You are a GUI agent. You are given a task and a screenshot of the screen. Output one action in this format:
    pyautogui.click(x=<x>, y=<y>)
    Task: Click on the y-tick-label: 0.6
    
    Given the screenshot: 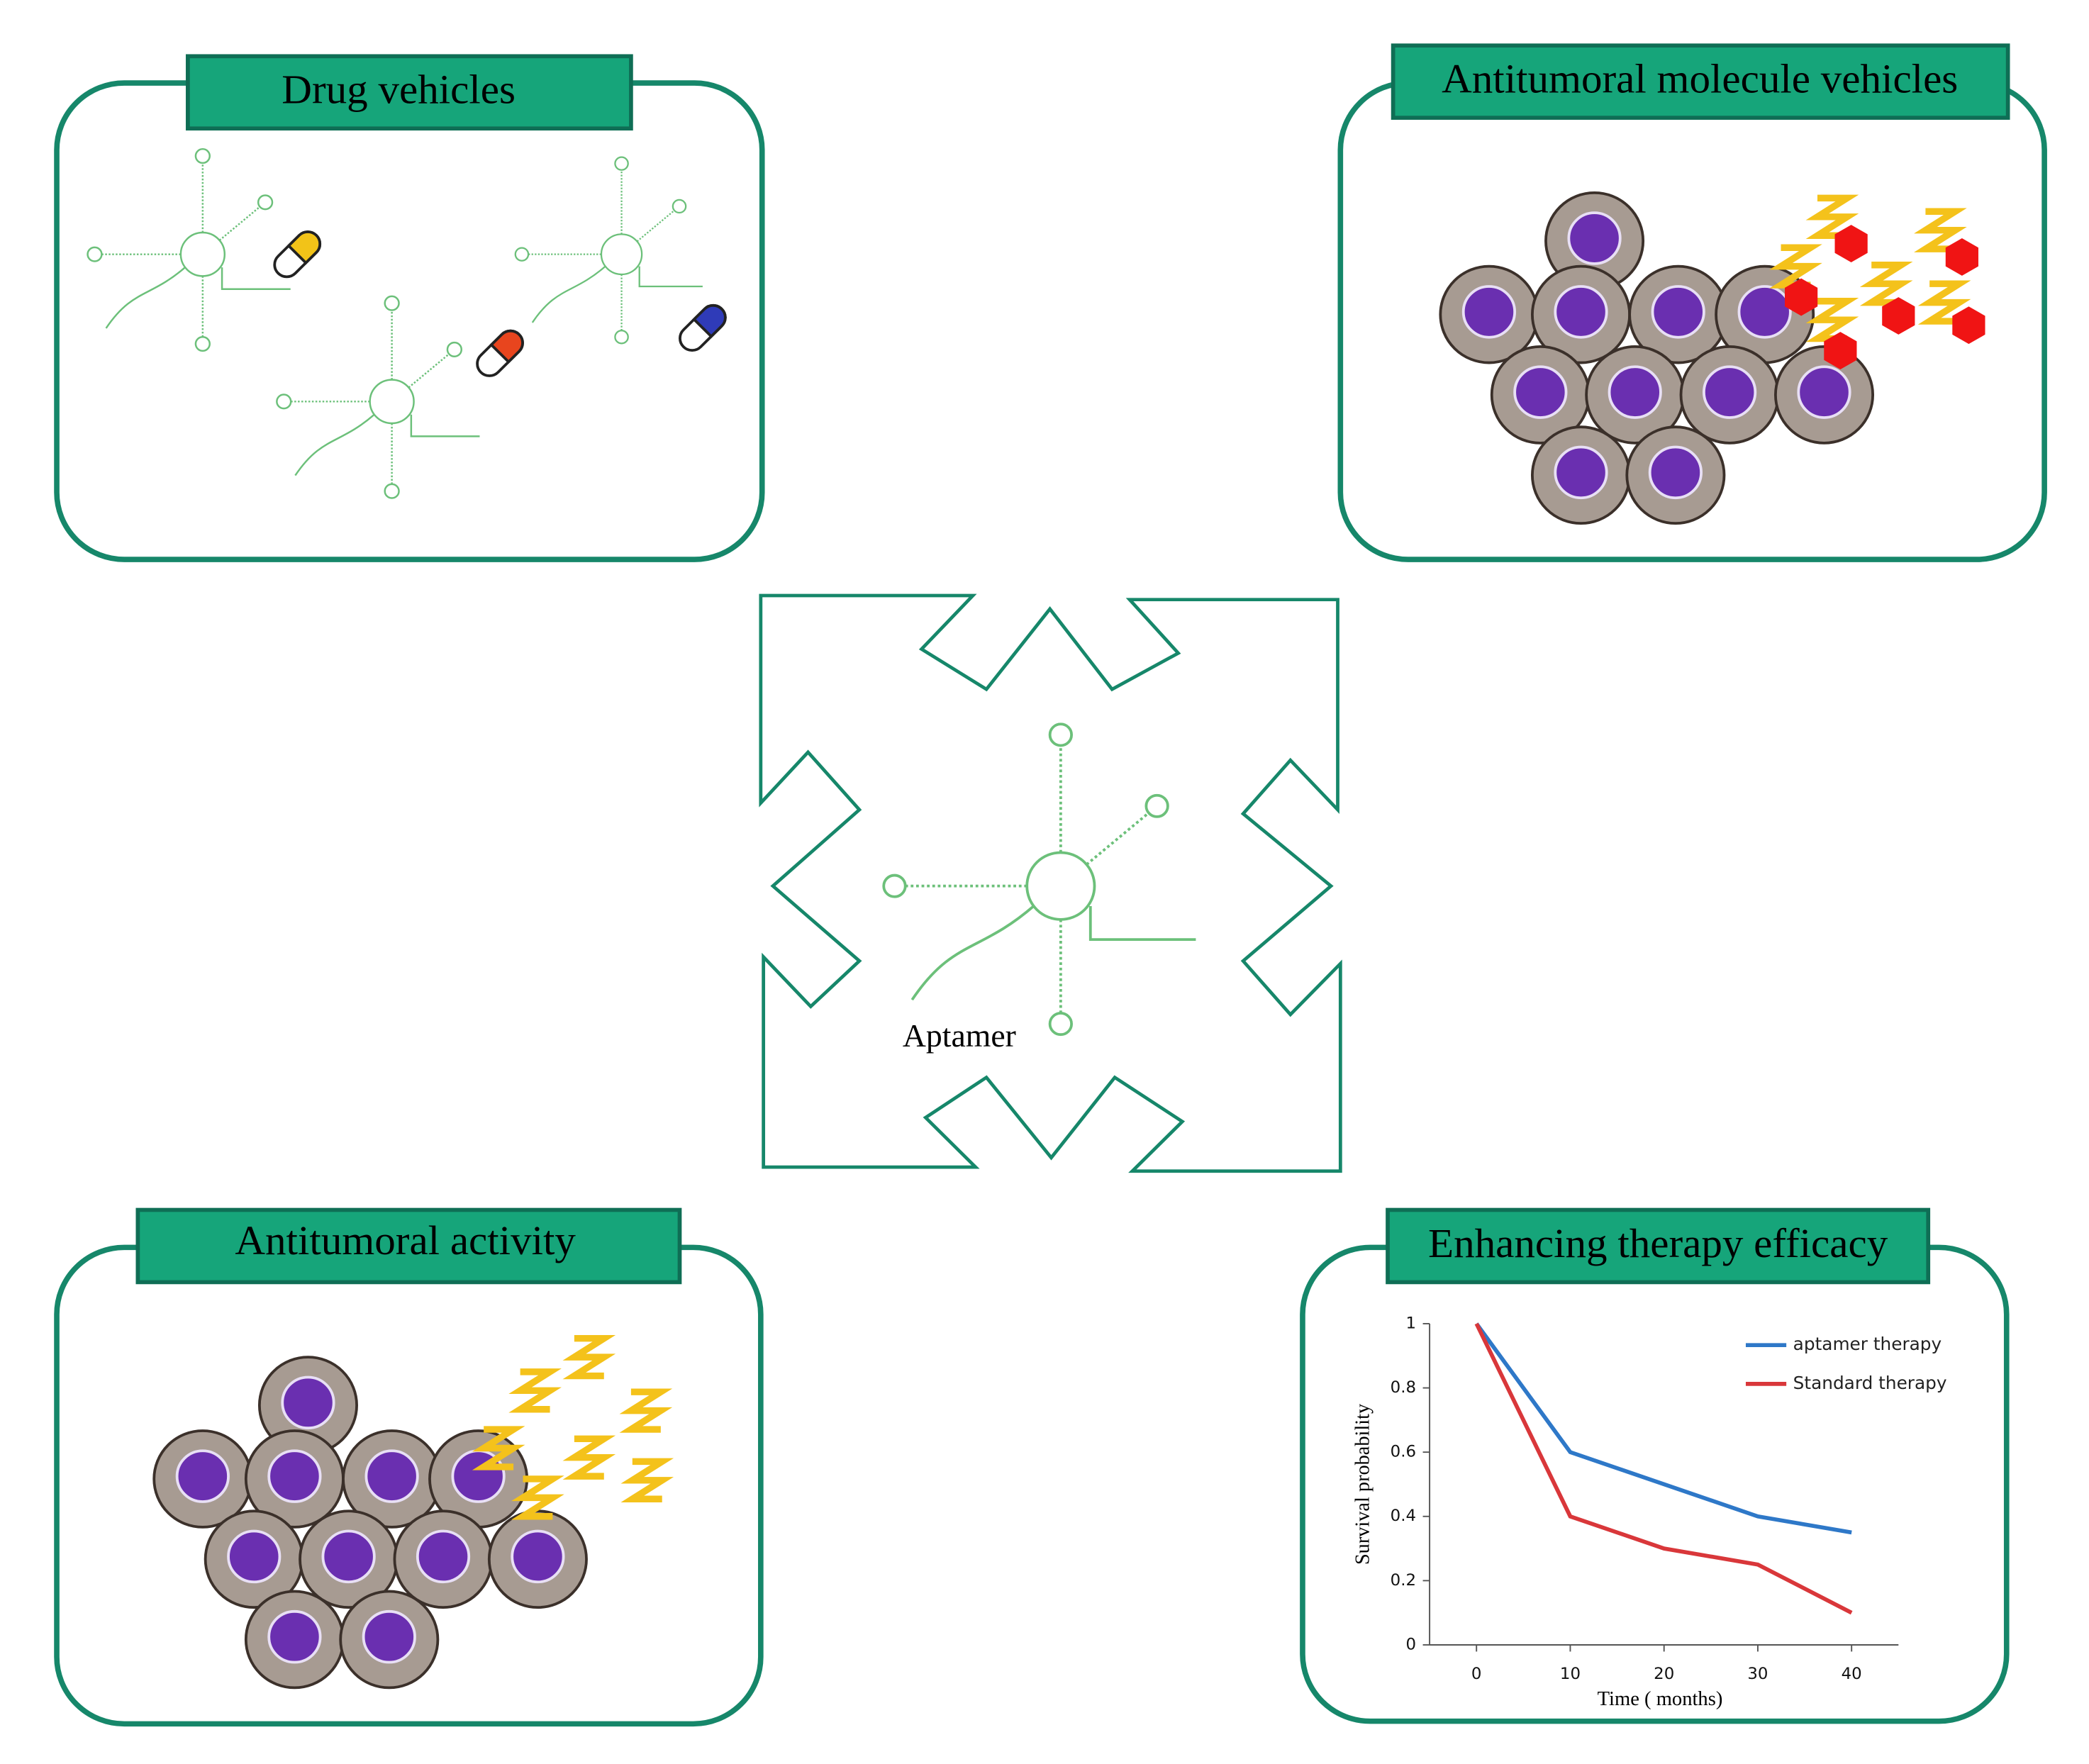 What is the action you would take?
    pyautogui.click(x=1403, y=1452)
    